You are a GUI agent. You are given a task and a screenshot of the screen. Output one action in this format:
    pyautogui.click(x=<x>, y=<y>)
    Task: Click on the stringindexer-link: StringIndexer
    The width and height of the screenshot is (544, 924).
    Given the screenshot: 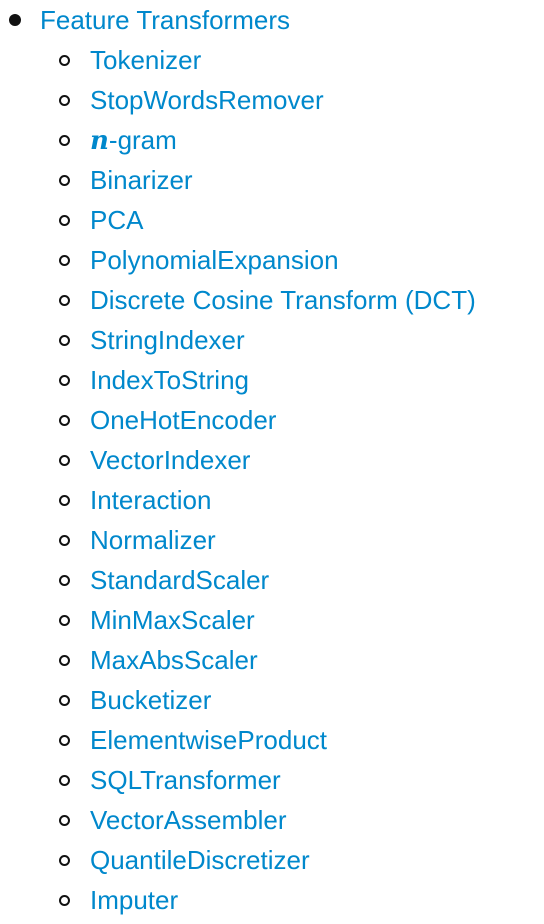 What is the action you would take?
    pyautogui.click(x=167, y=340)
    